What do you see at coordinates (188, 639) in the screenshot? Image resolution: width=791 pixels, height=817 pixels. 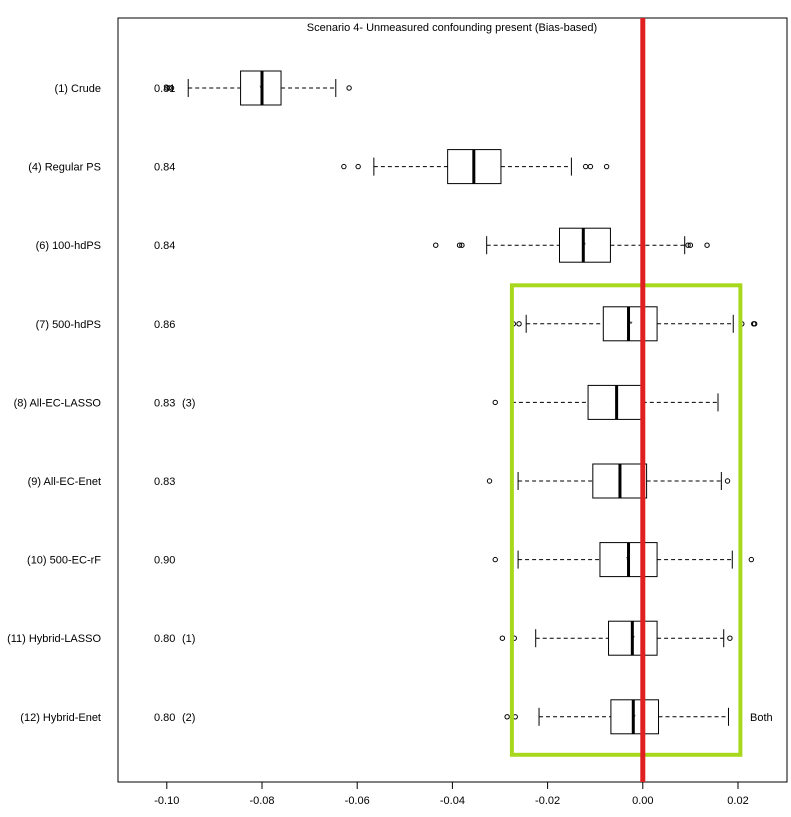 I see `row-note: (1)` at bounding box center [188, 639].